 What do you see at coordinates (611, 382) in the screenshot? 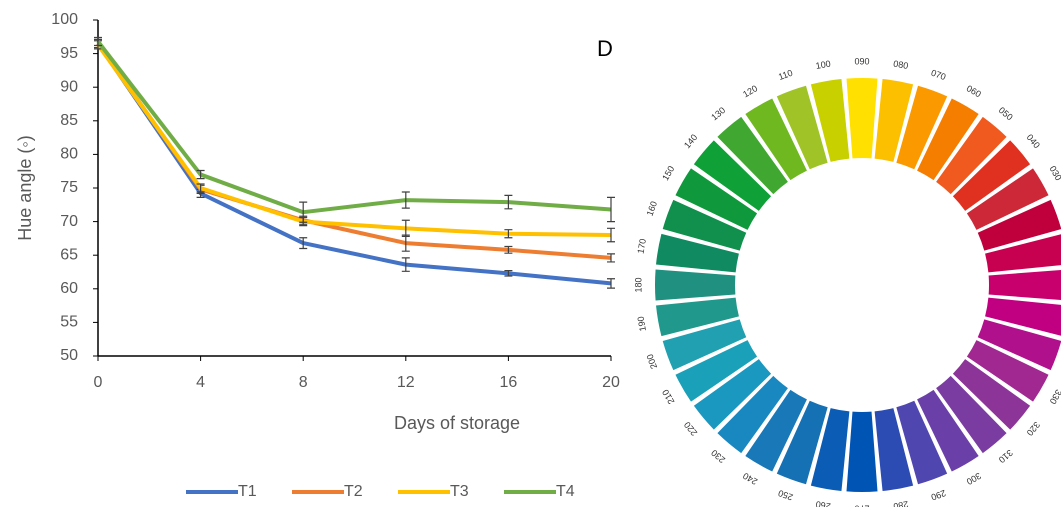
I see `x-tick-label: 20` at bounding box center [611, 382].